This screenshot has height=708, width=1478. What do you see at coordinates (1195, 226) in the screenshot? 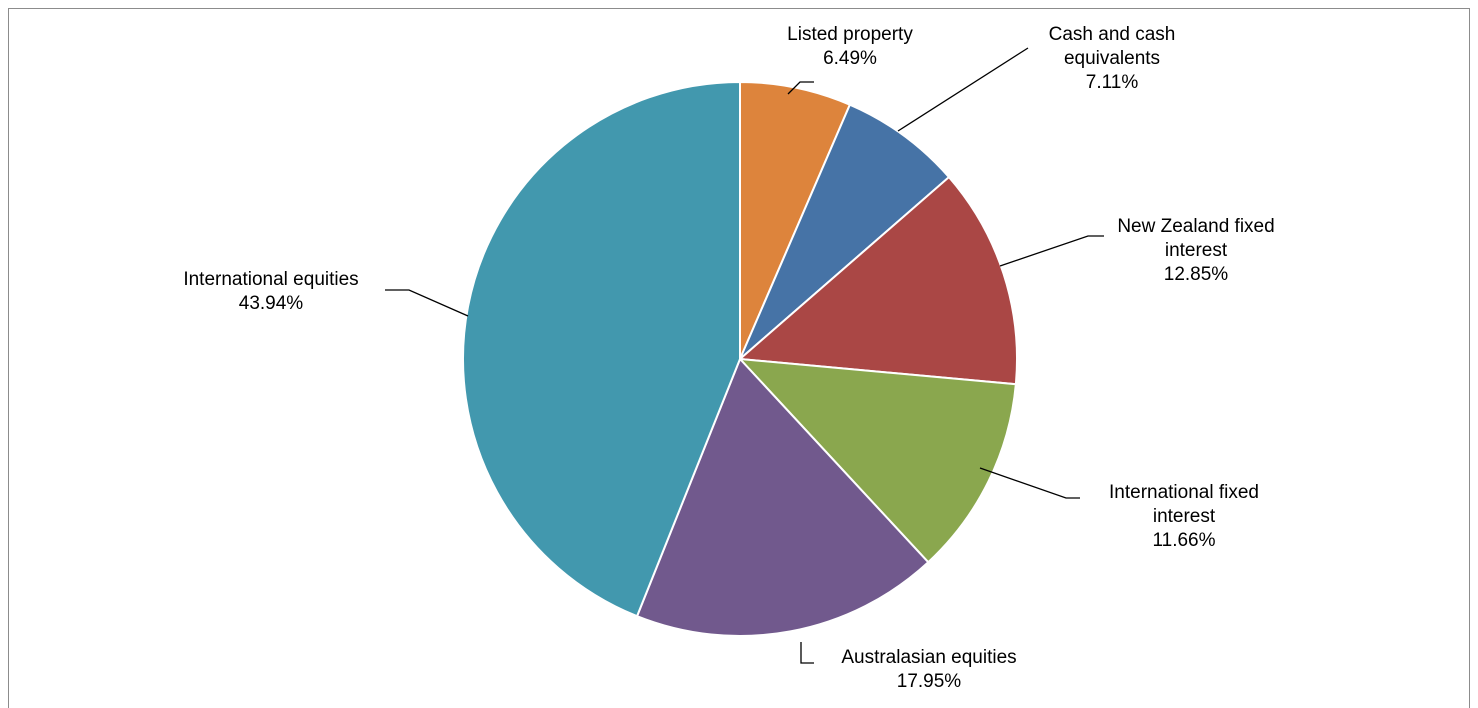
I see `slice-label-3-line-1: New Zealand fixed` at bounding box center [1195, 226].